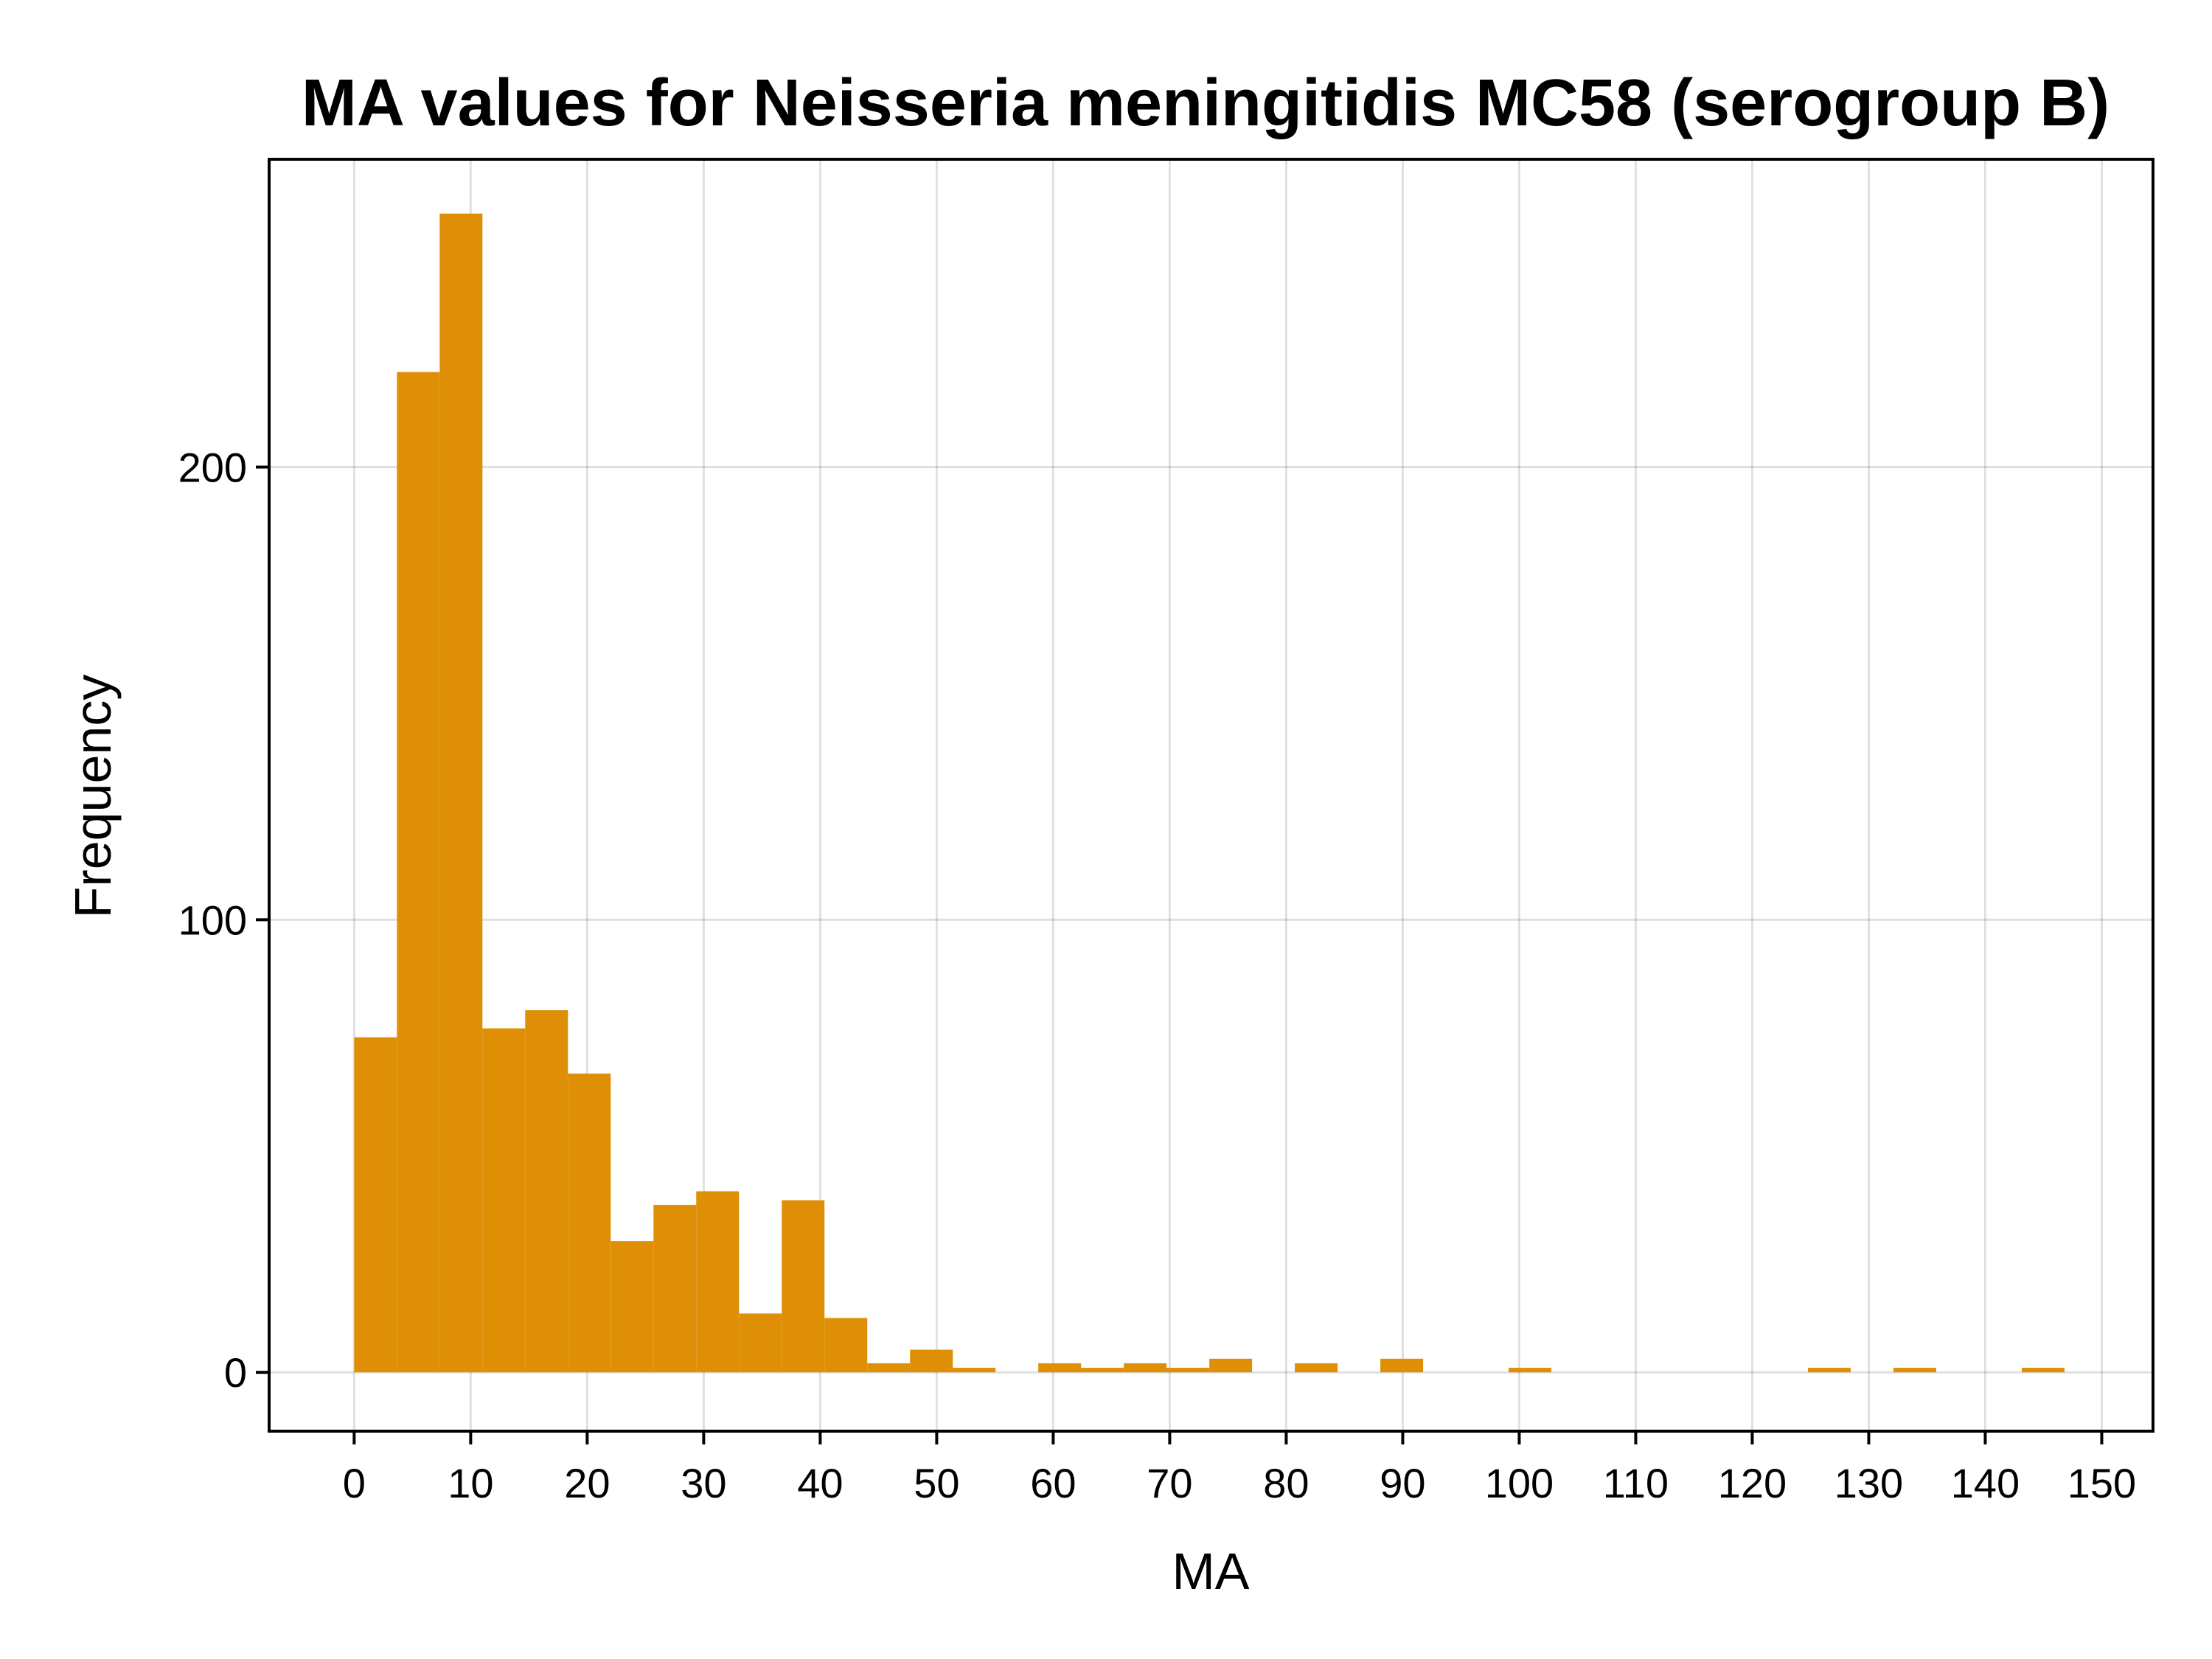 This screenshot has height=1659, width=2212. Describe the element at coordinates (2101, 1483) in the screenshot. I see `x-tick-label: 150` at that location.